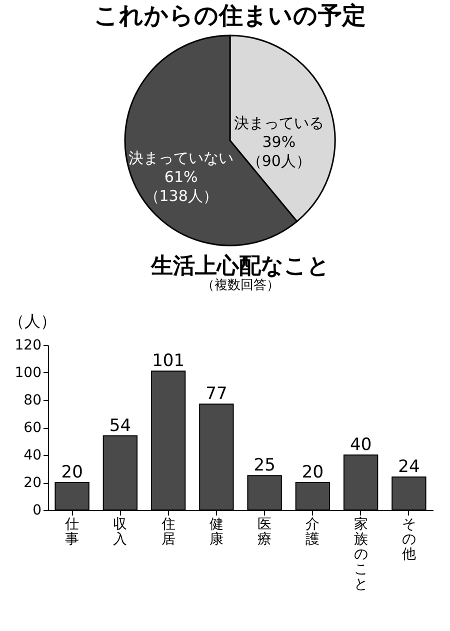 The image size is (450, 631). What do you see at coordinates (33, 428) in the screenshot?
I see `y-tick-label: 60` at bounding box center [33, 428].